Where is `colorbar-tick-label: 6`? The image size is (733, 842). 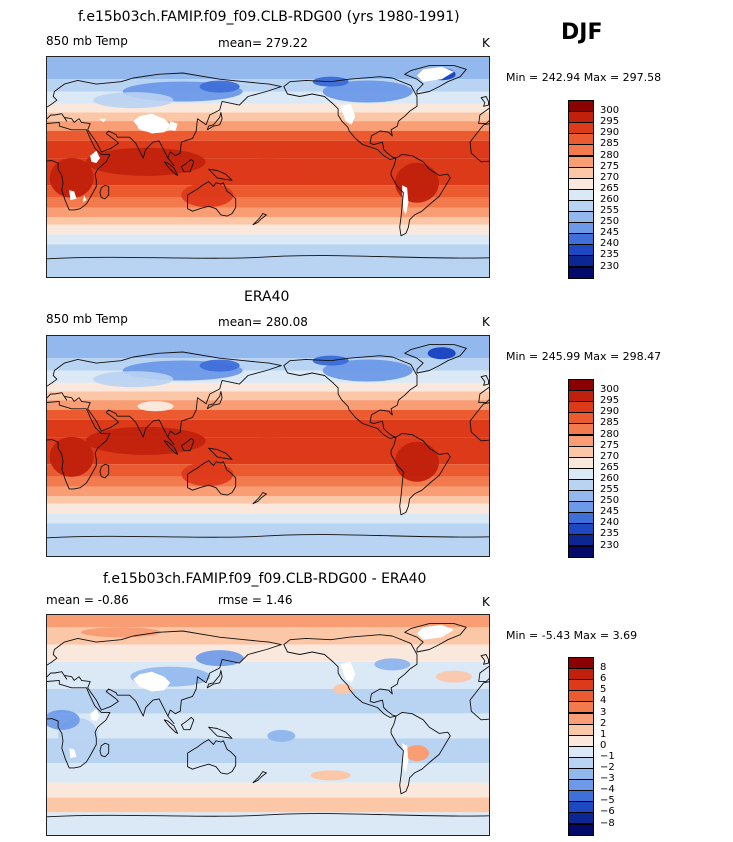 colorbar-tick-label: 6 is located at coordinates (603, 679).